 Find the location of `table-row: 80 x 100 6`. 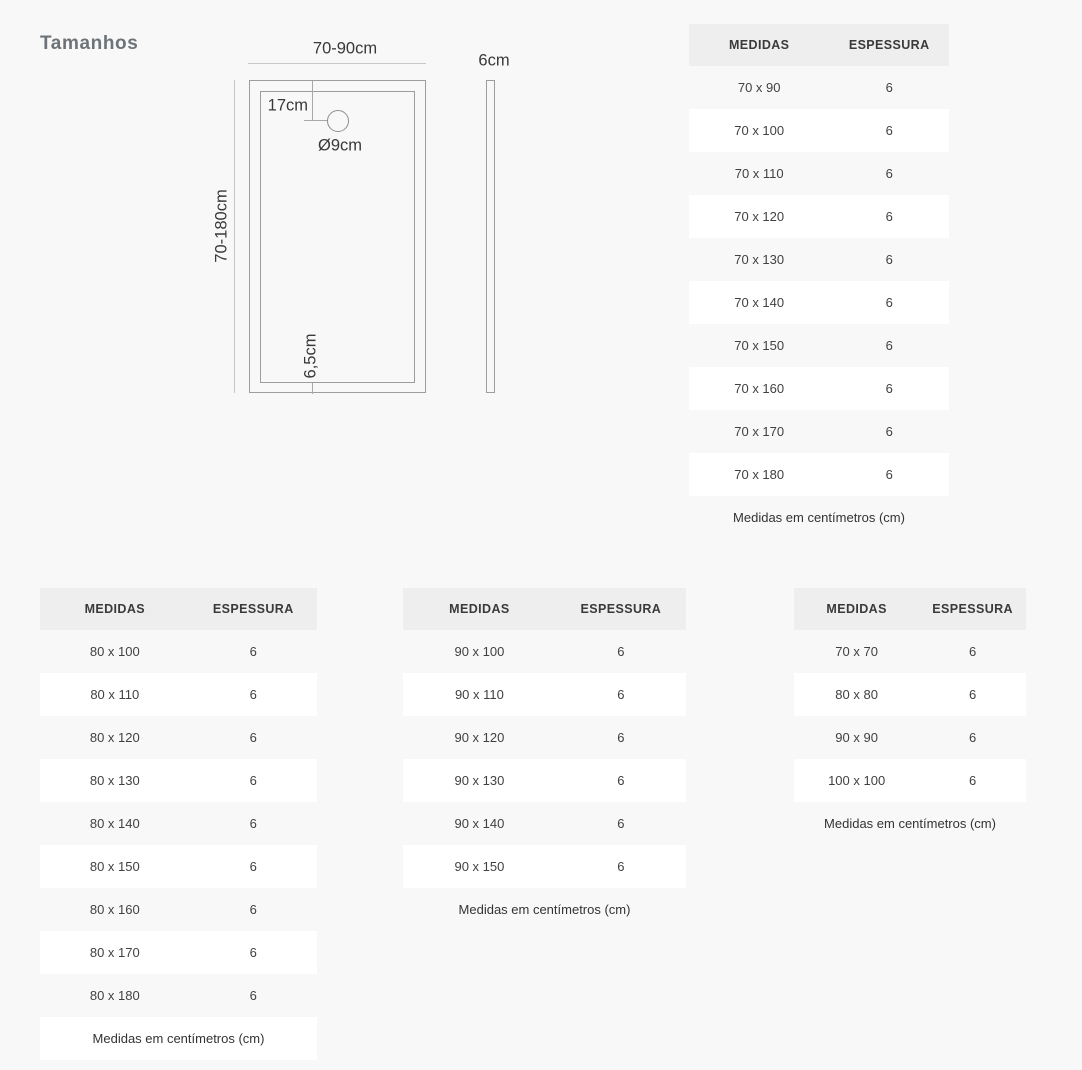

table-row: 80 x 100 6 is located at coordinates (178, 651).